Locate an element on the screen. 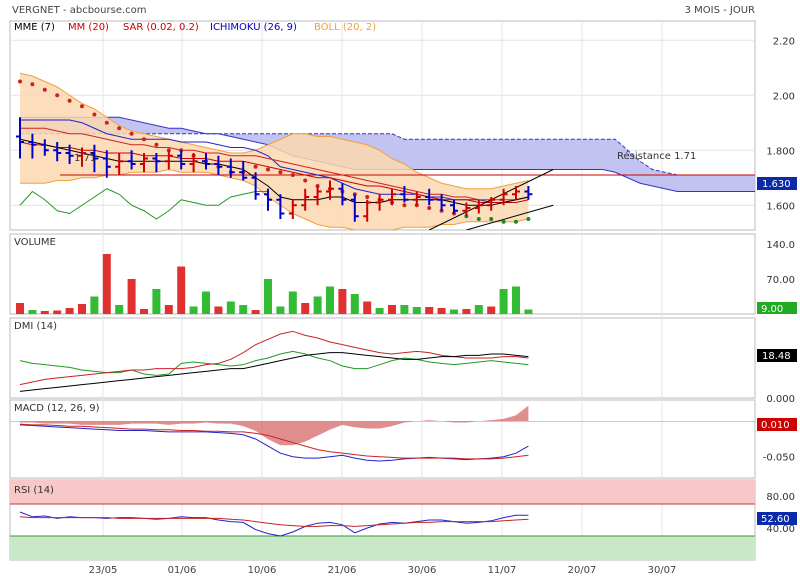  rsi-tick-1: 40.00 is located at coordinates (780, 529).